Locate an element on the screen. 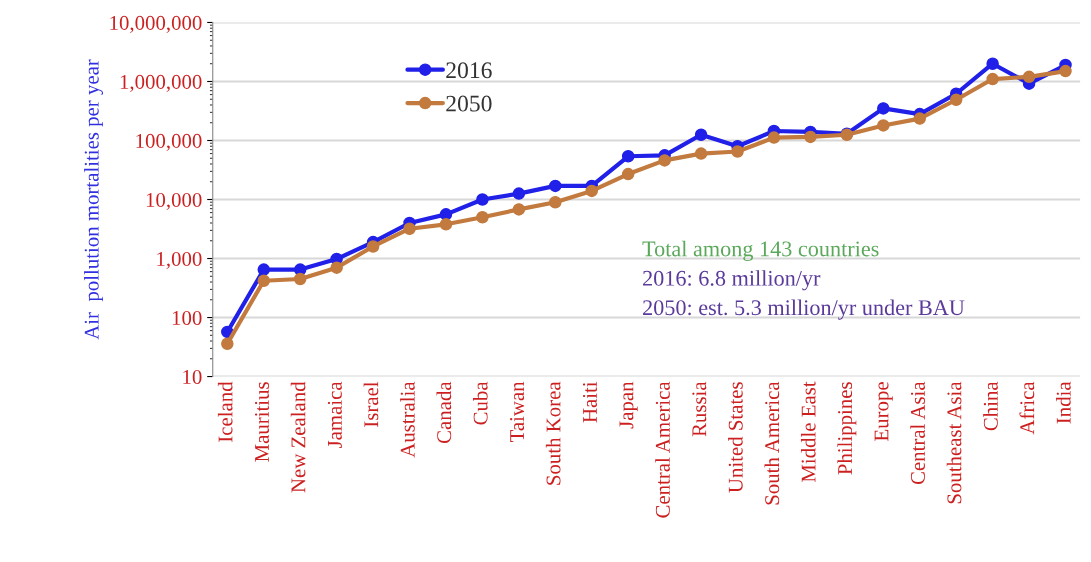 Image resolution: width=1091 pixels, height=562 pixels. x-tick-label: Mauritius is located at coordinates (261, 422).